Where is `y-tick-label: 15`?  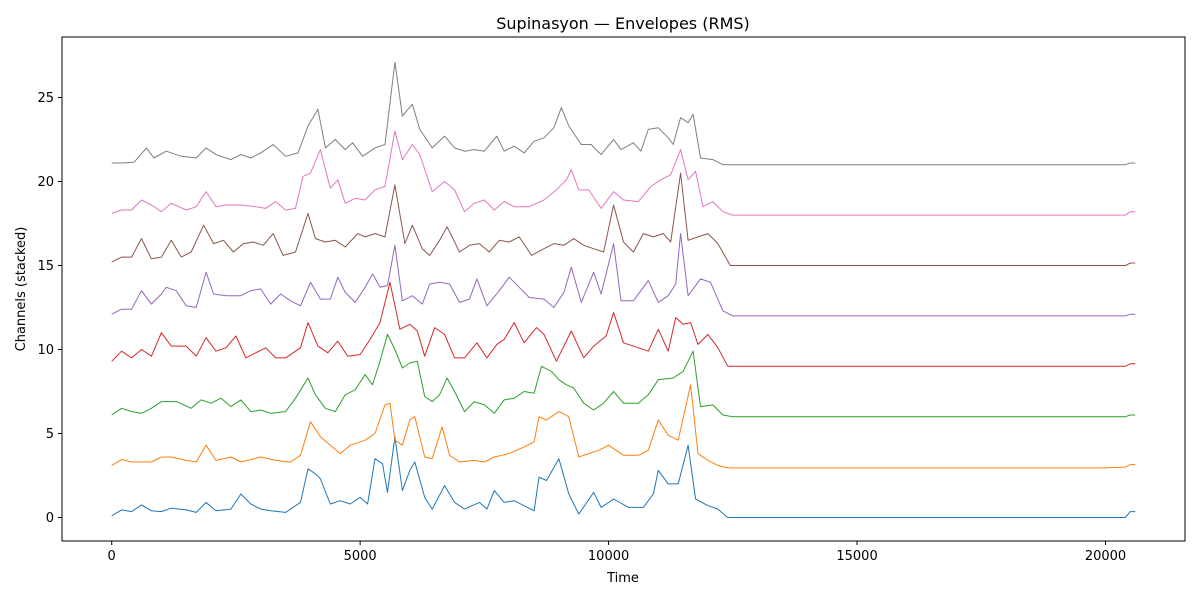 y-tick-label: 15 is located at coordinates (45, 266).